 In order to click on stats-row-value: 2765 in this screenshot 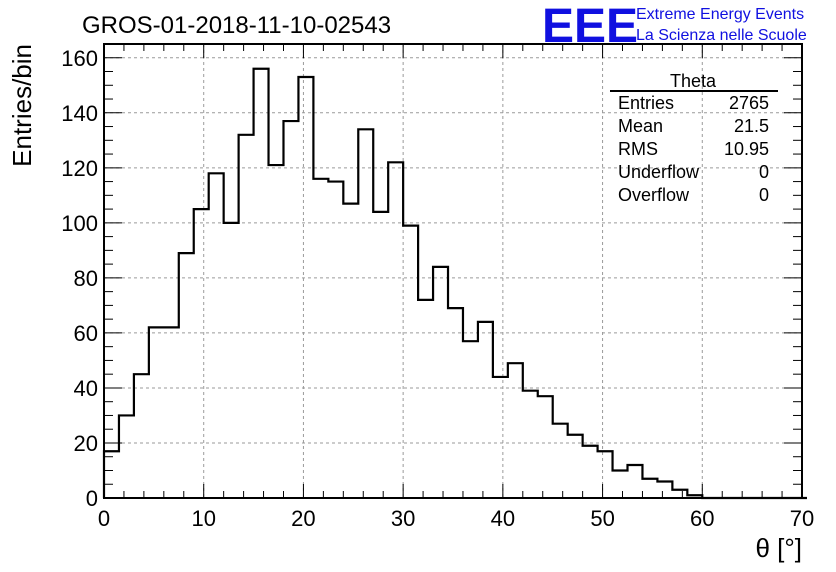, I will do `click(749, 103)`.